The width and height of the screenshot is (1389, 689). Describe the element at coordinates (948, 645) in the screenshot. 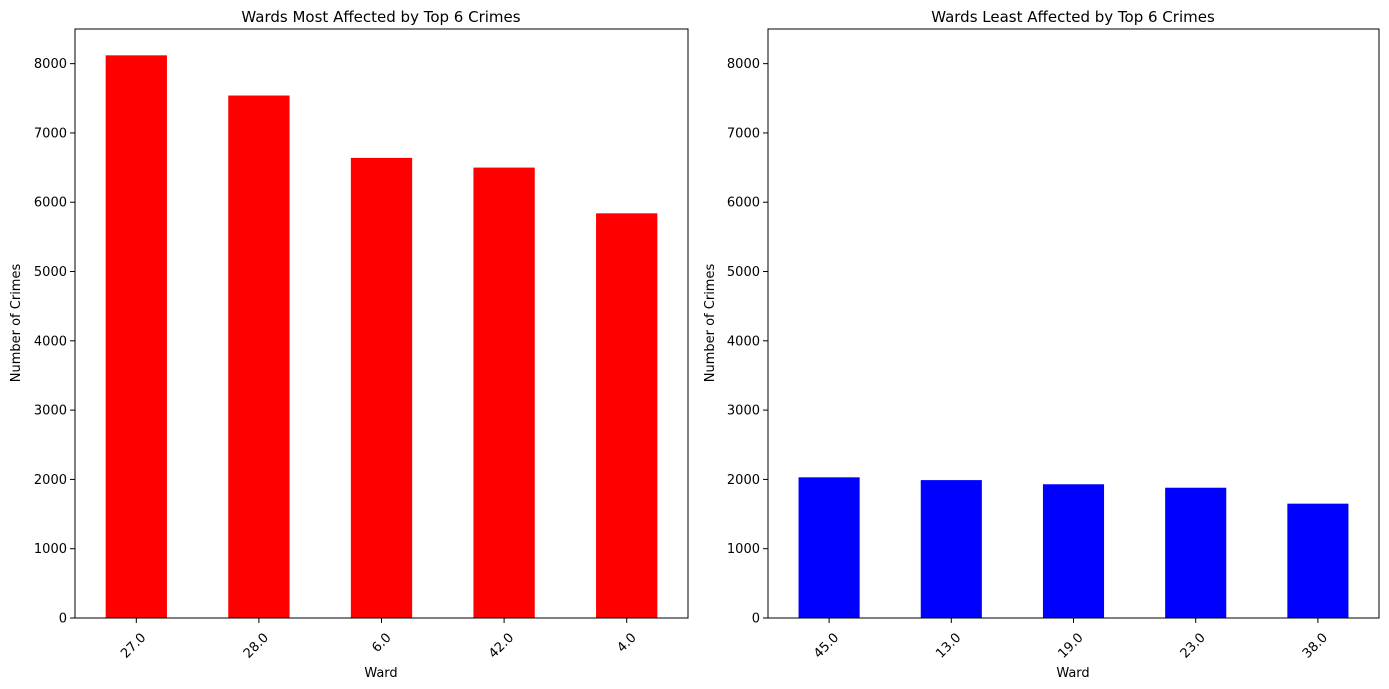

I see `x-tick-label: 13.0` at that location.